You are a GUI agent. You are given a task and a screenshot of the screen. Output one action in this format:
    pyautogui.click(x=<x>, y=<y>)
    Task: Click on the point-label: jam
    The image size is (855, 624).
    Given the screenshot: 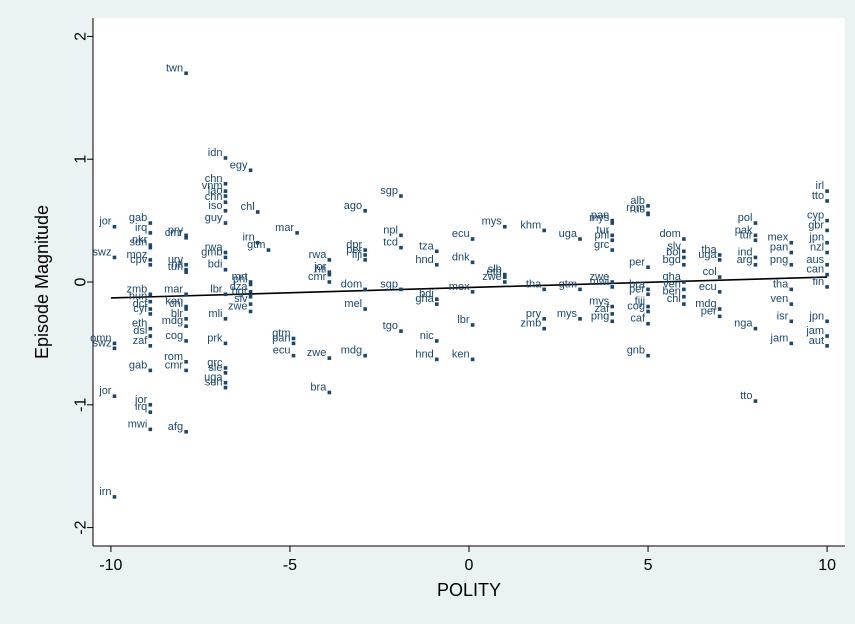 What is the action you would take?
    pyautogui.click(x=779, y=338)
    